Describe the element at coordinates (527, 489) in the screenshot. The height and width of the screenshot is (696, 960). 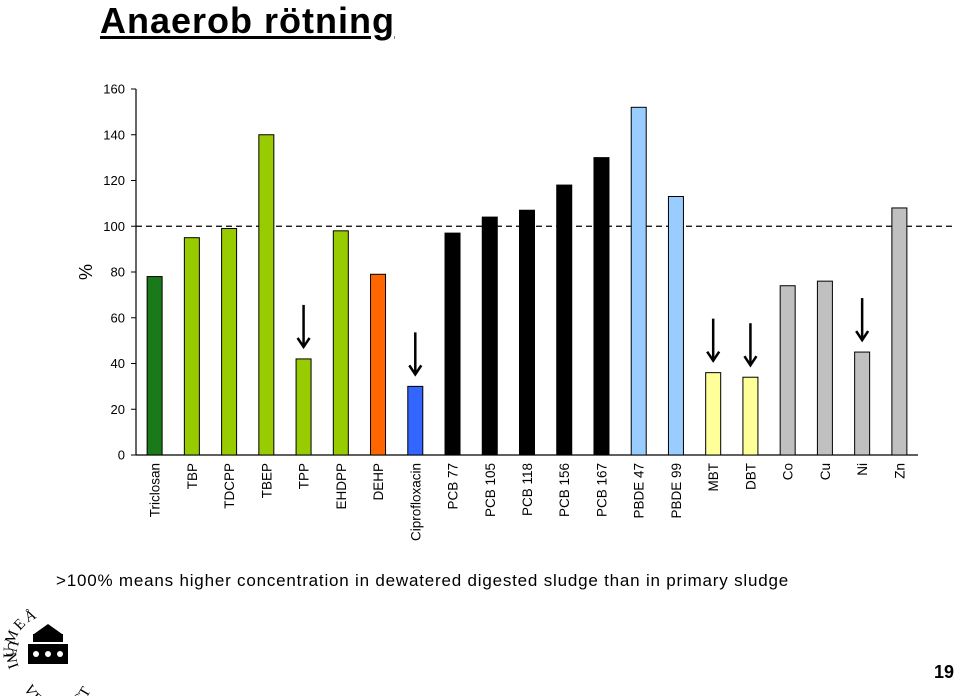
I see `x-tick-label: PCB 118` at that location.